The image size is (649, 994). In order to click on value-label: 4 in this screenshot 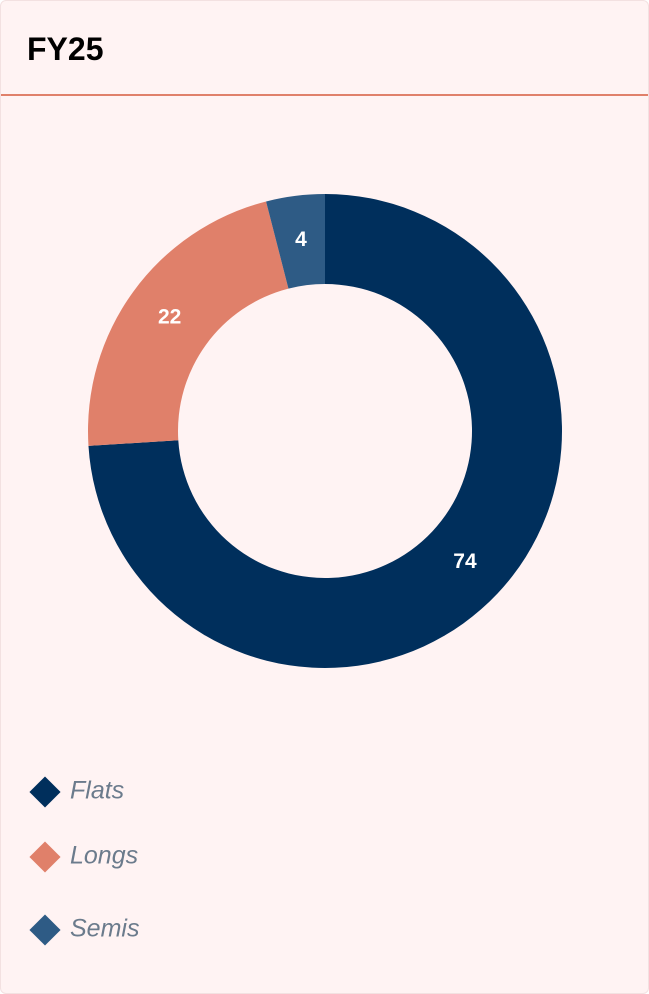, I will do `click(301, 239)`.